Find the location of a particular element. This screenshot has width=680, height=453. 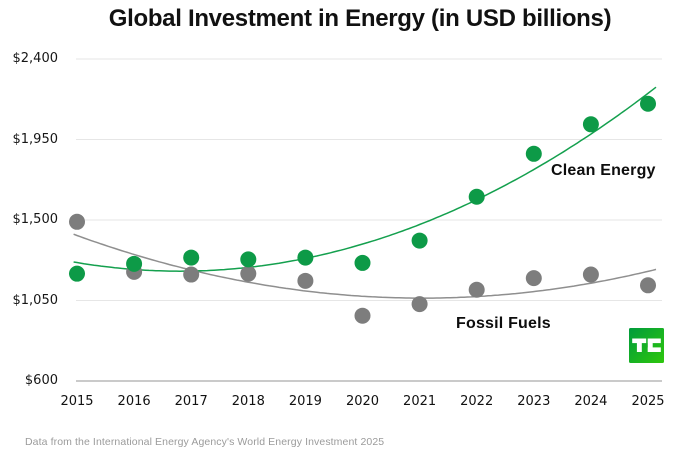

data-point-clean-energy-2022 is located at coordinates (476, 196).